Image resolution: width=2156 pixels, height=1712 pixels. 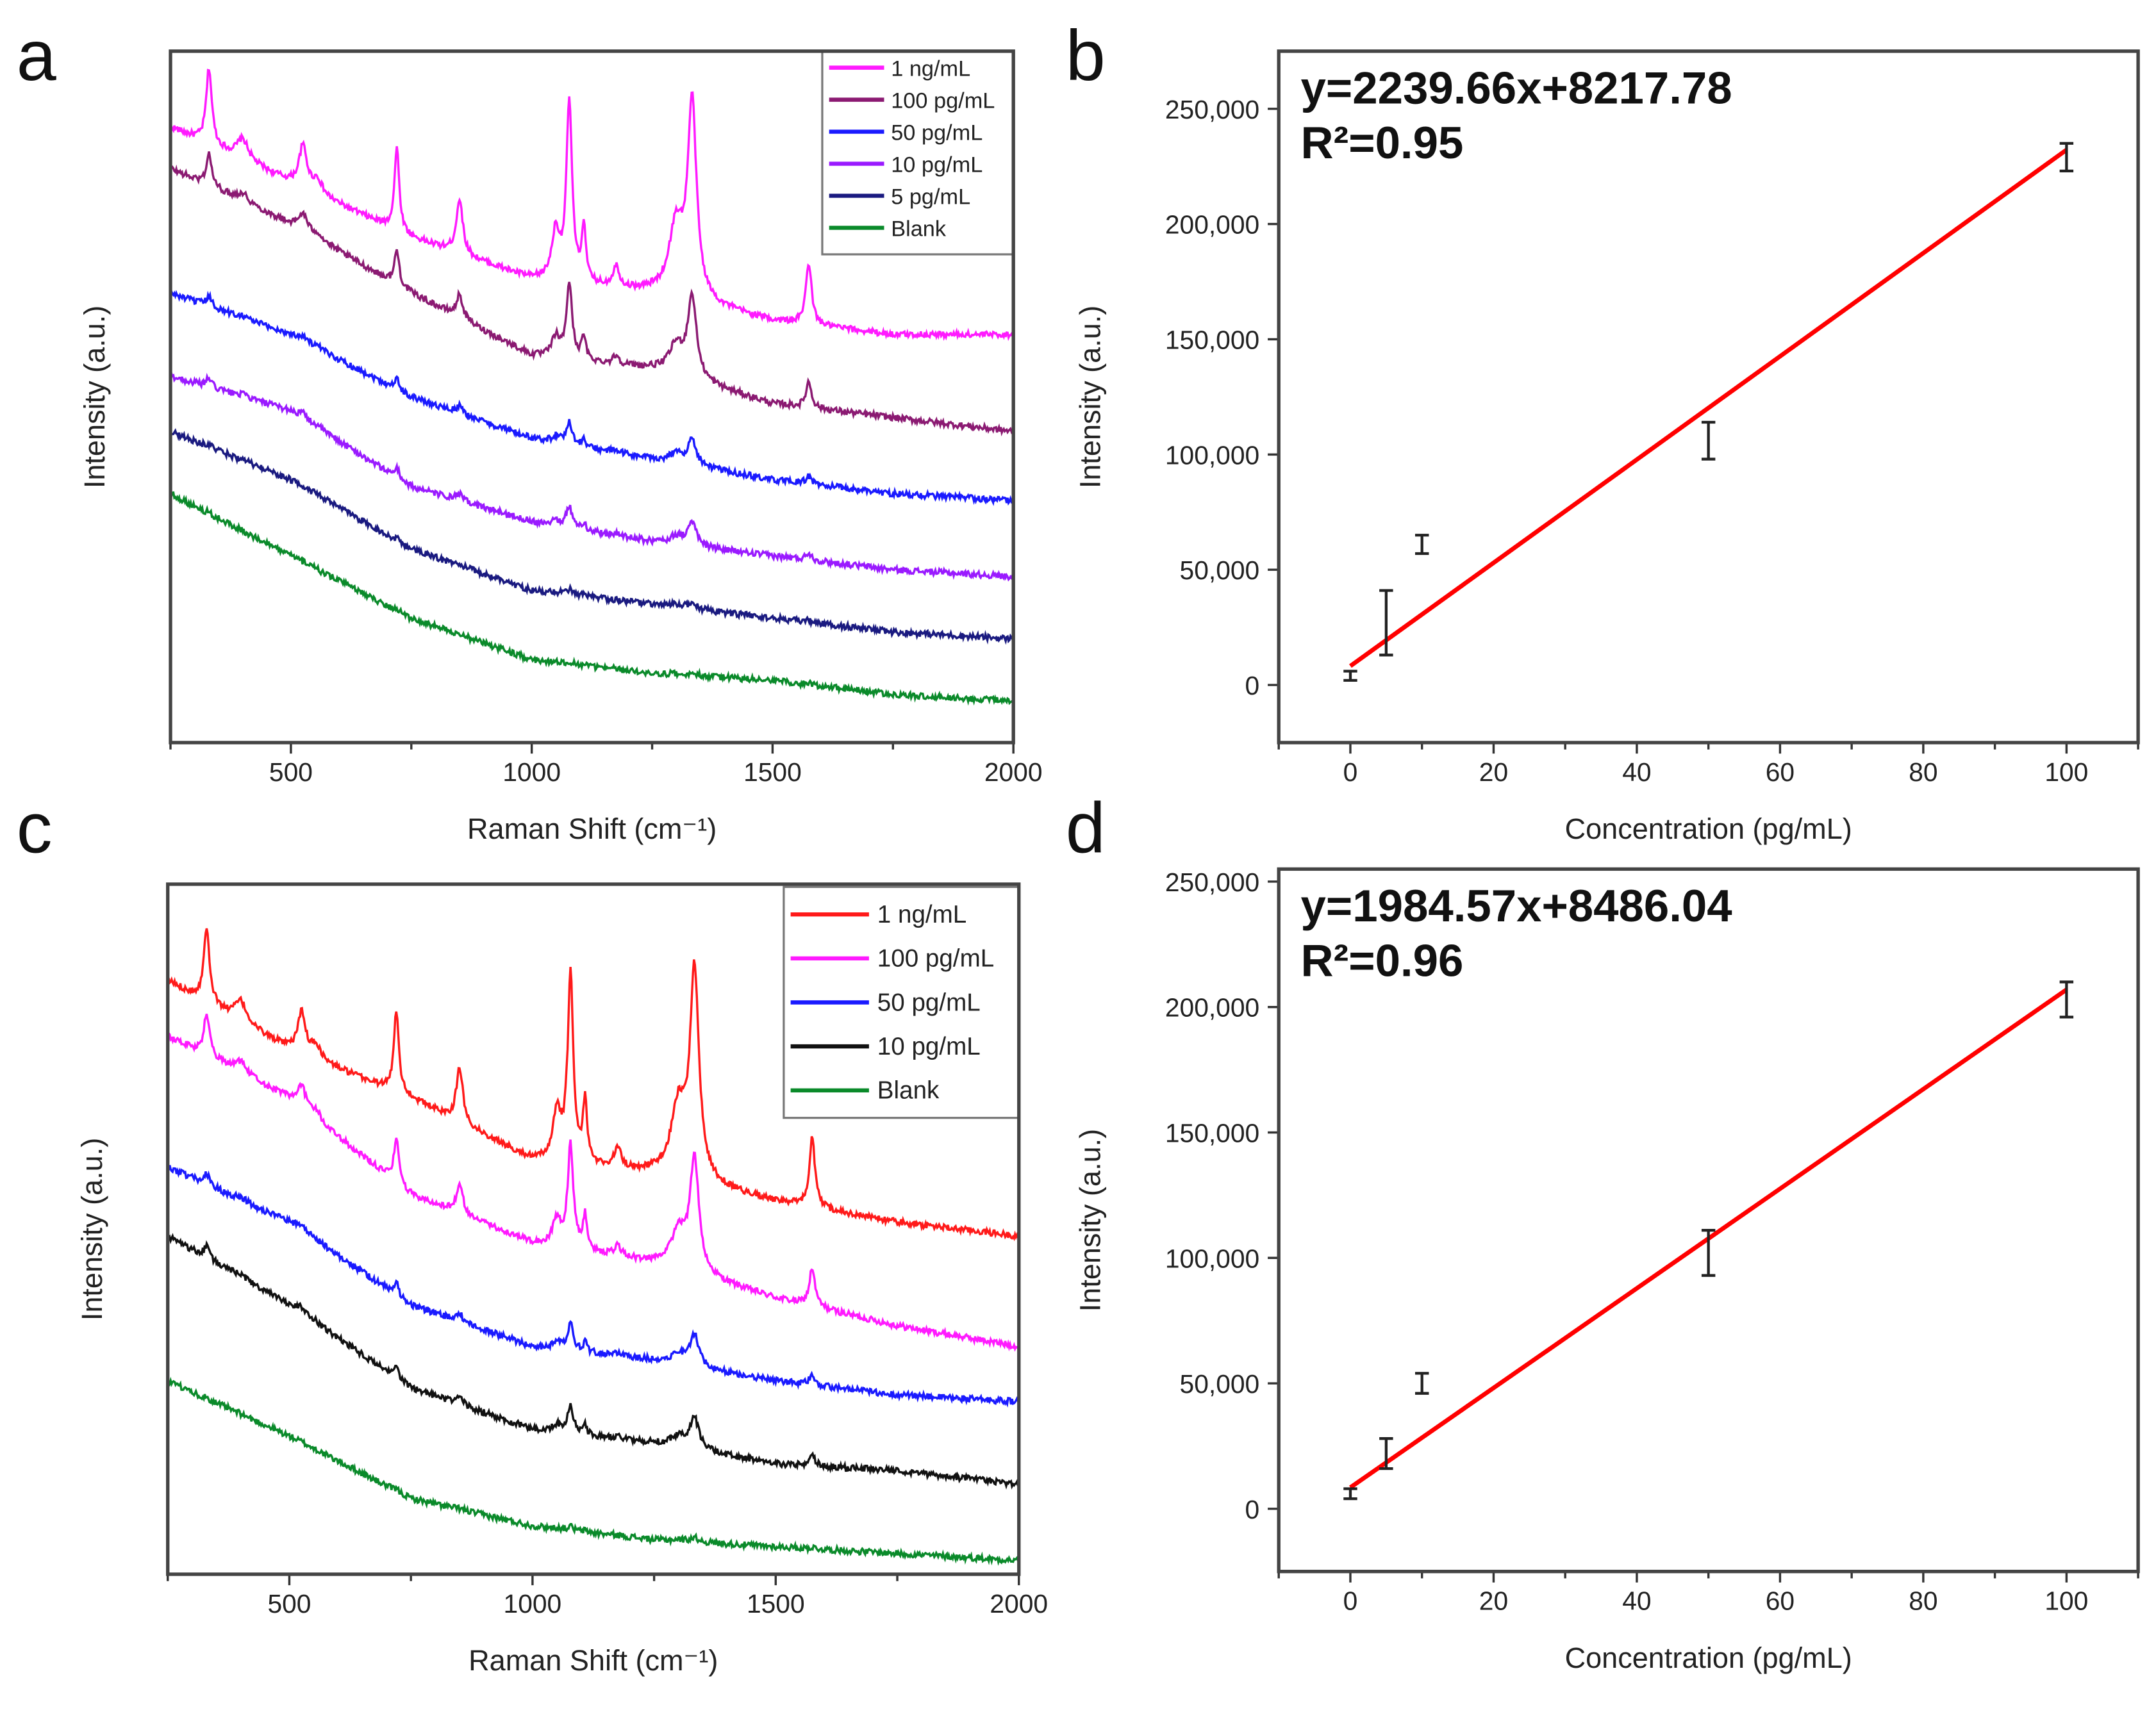 I want to click on legend: 1 ng/mL 100 pg/mL 50 pg/mL 10 pg/mL Blank, so click(x=901, y=1002).